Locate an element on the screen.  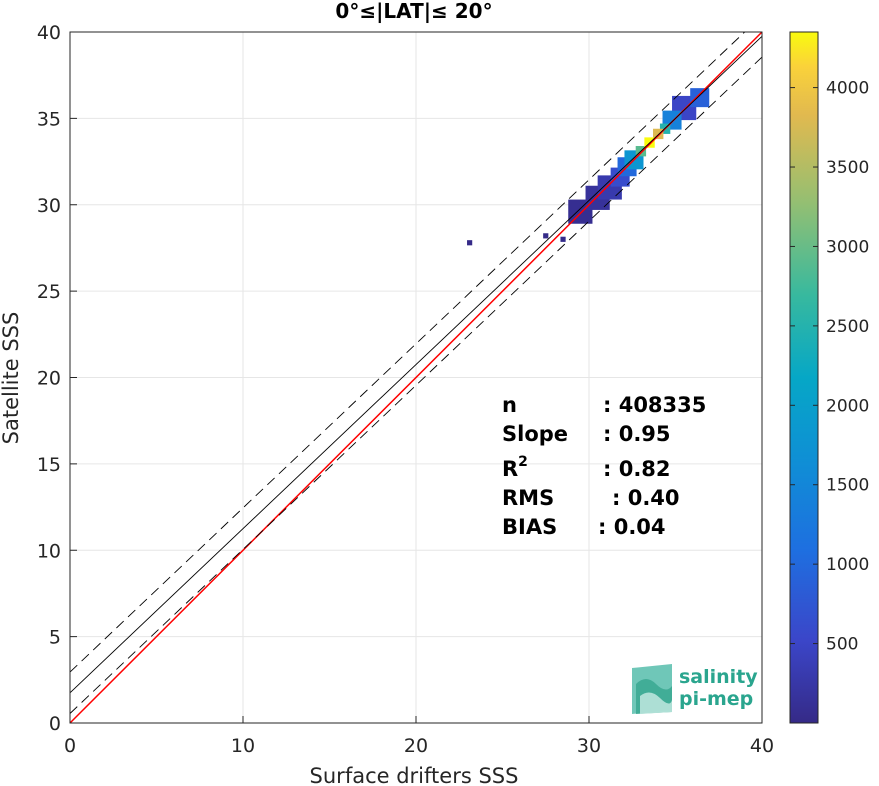
stat-n-key: n is located at coordinates (509, 405).